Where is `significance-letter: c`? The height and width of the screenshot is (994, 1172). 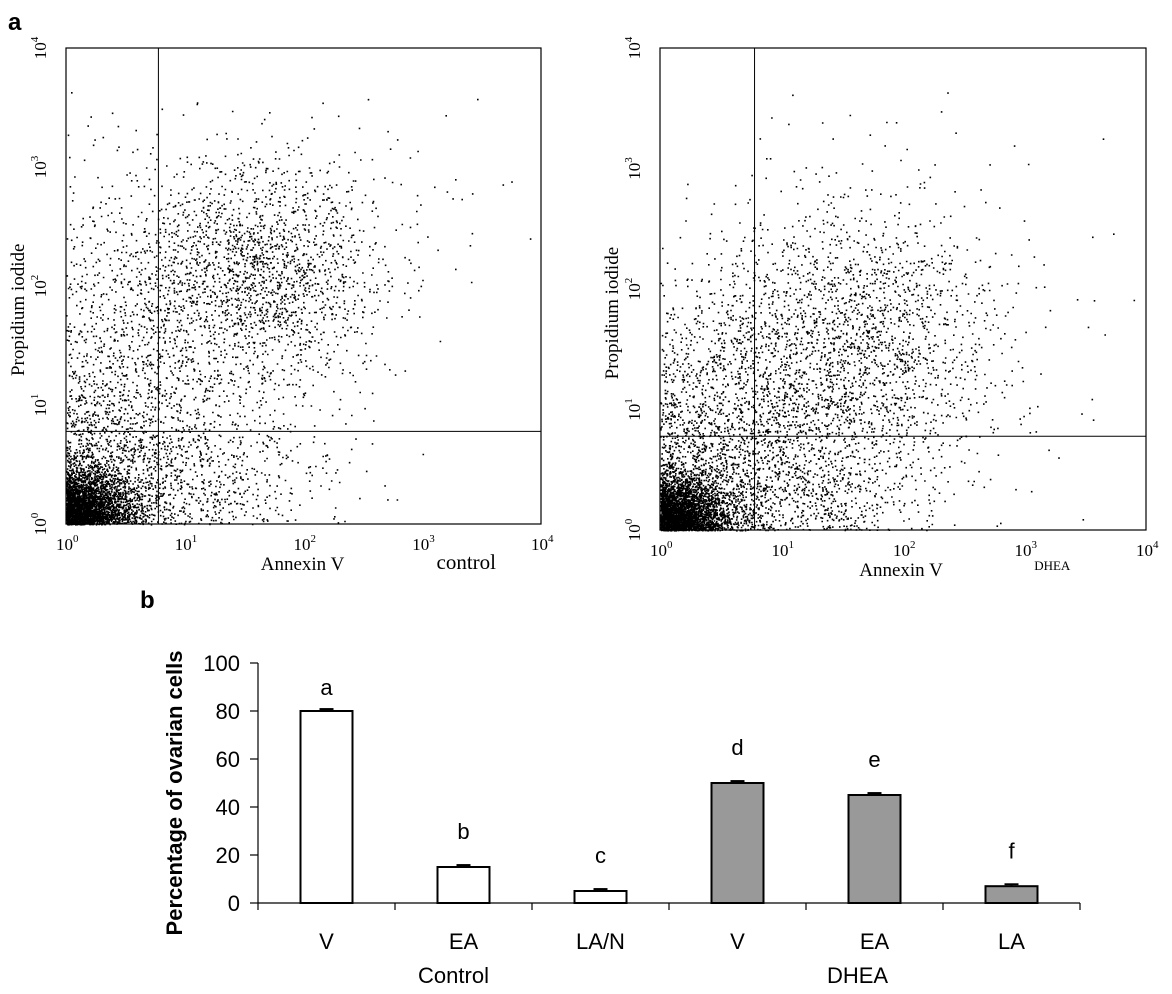 significance-letter: c is located at coordinates (600, 855).